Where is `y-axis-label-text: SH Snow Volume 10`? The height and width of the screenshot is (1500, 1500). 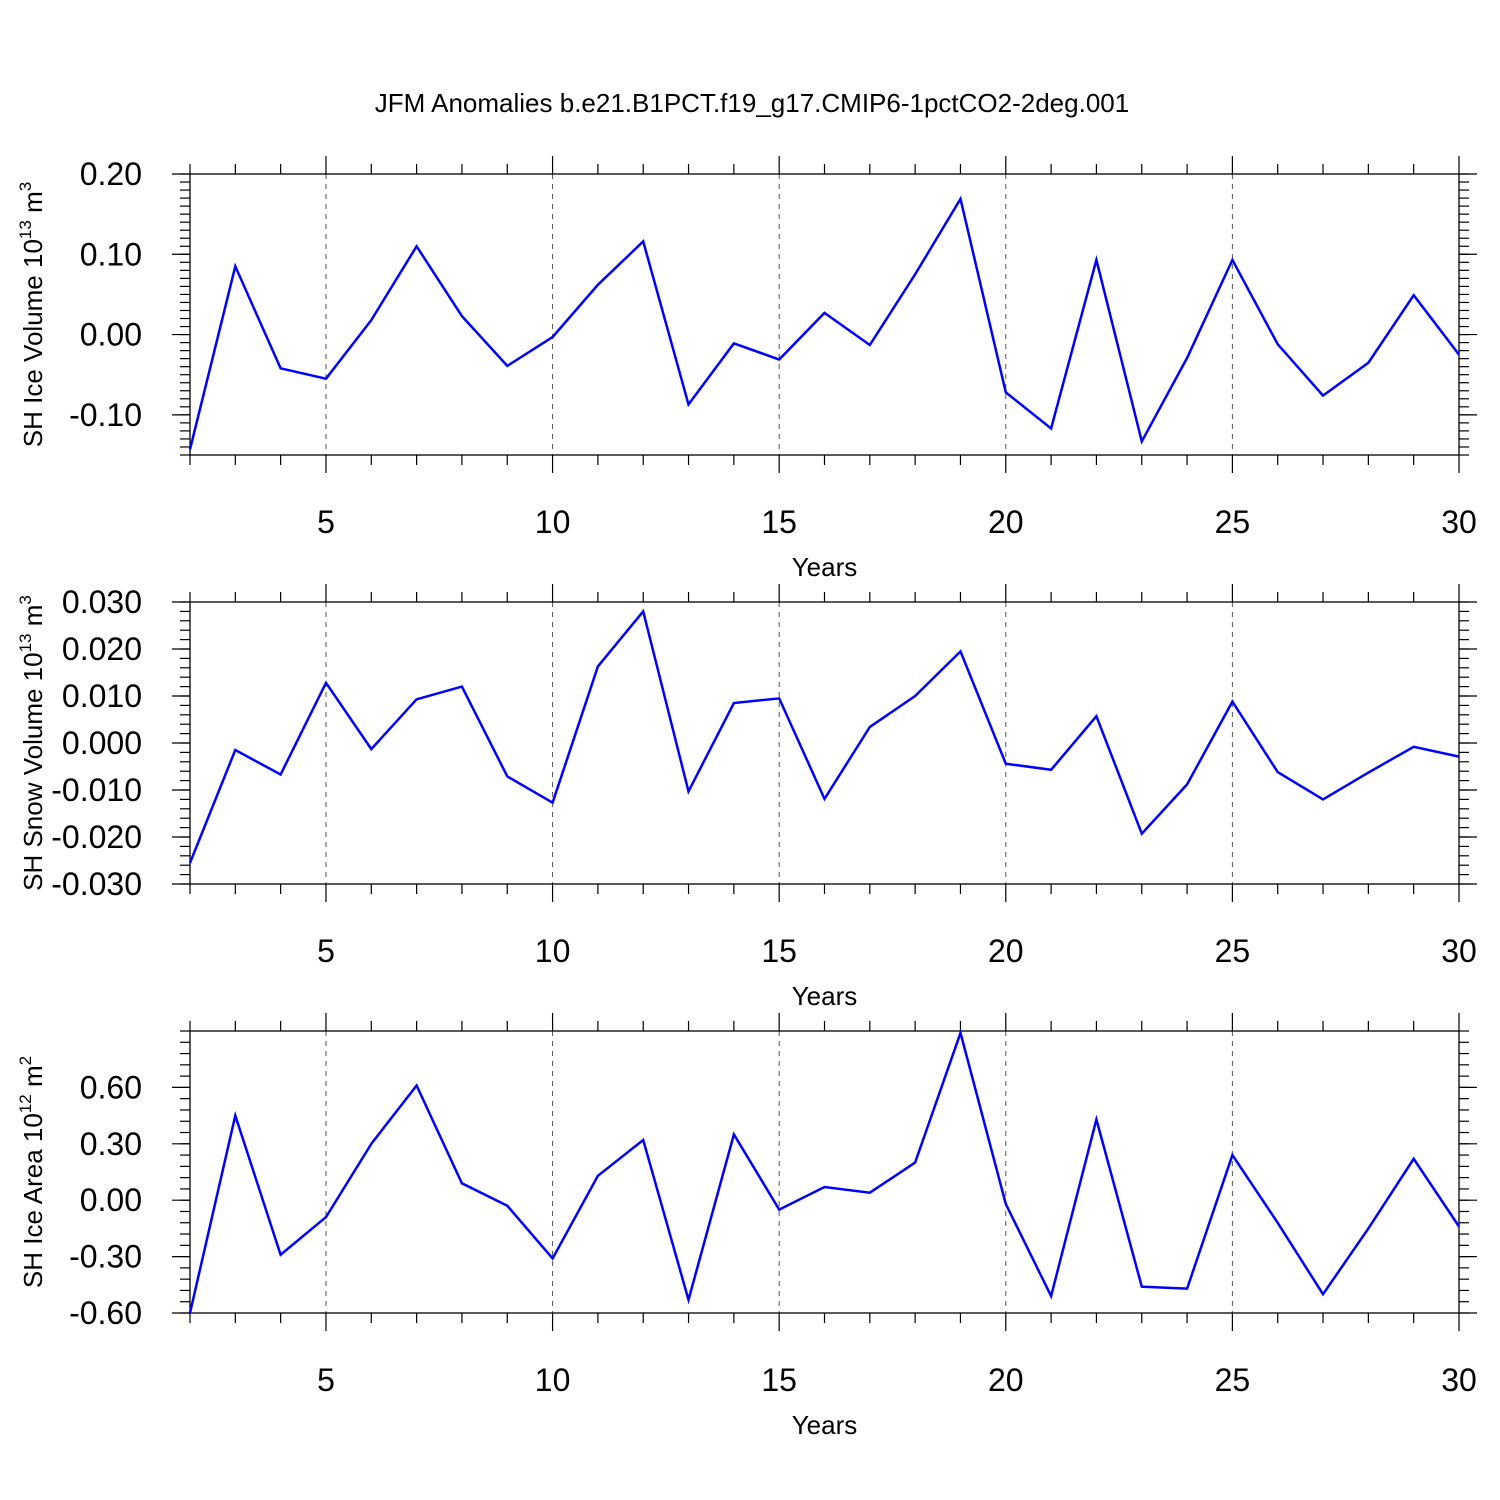 y-axis-label-text: SH Snow Volume 10 is located at coordinates (33, 771).